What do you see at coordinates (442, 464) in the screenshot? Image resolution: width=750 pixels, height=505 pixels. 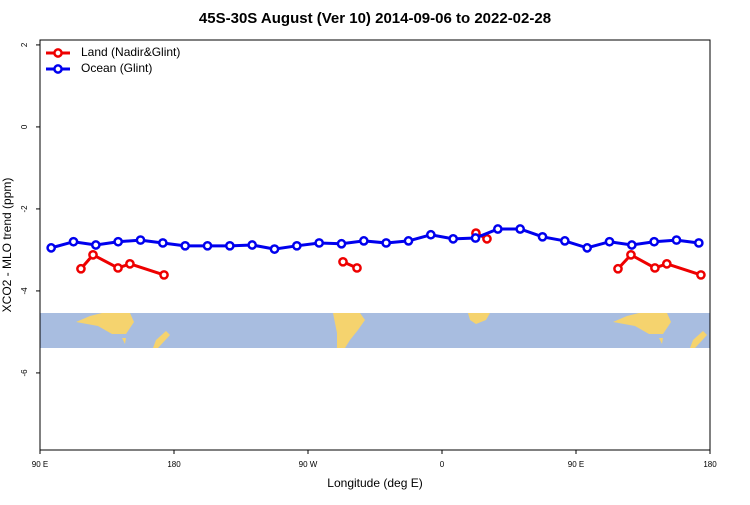 I see `x-tick-label: 0` at bounding box center [442, 464].